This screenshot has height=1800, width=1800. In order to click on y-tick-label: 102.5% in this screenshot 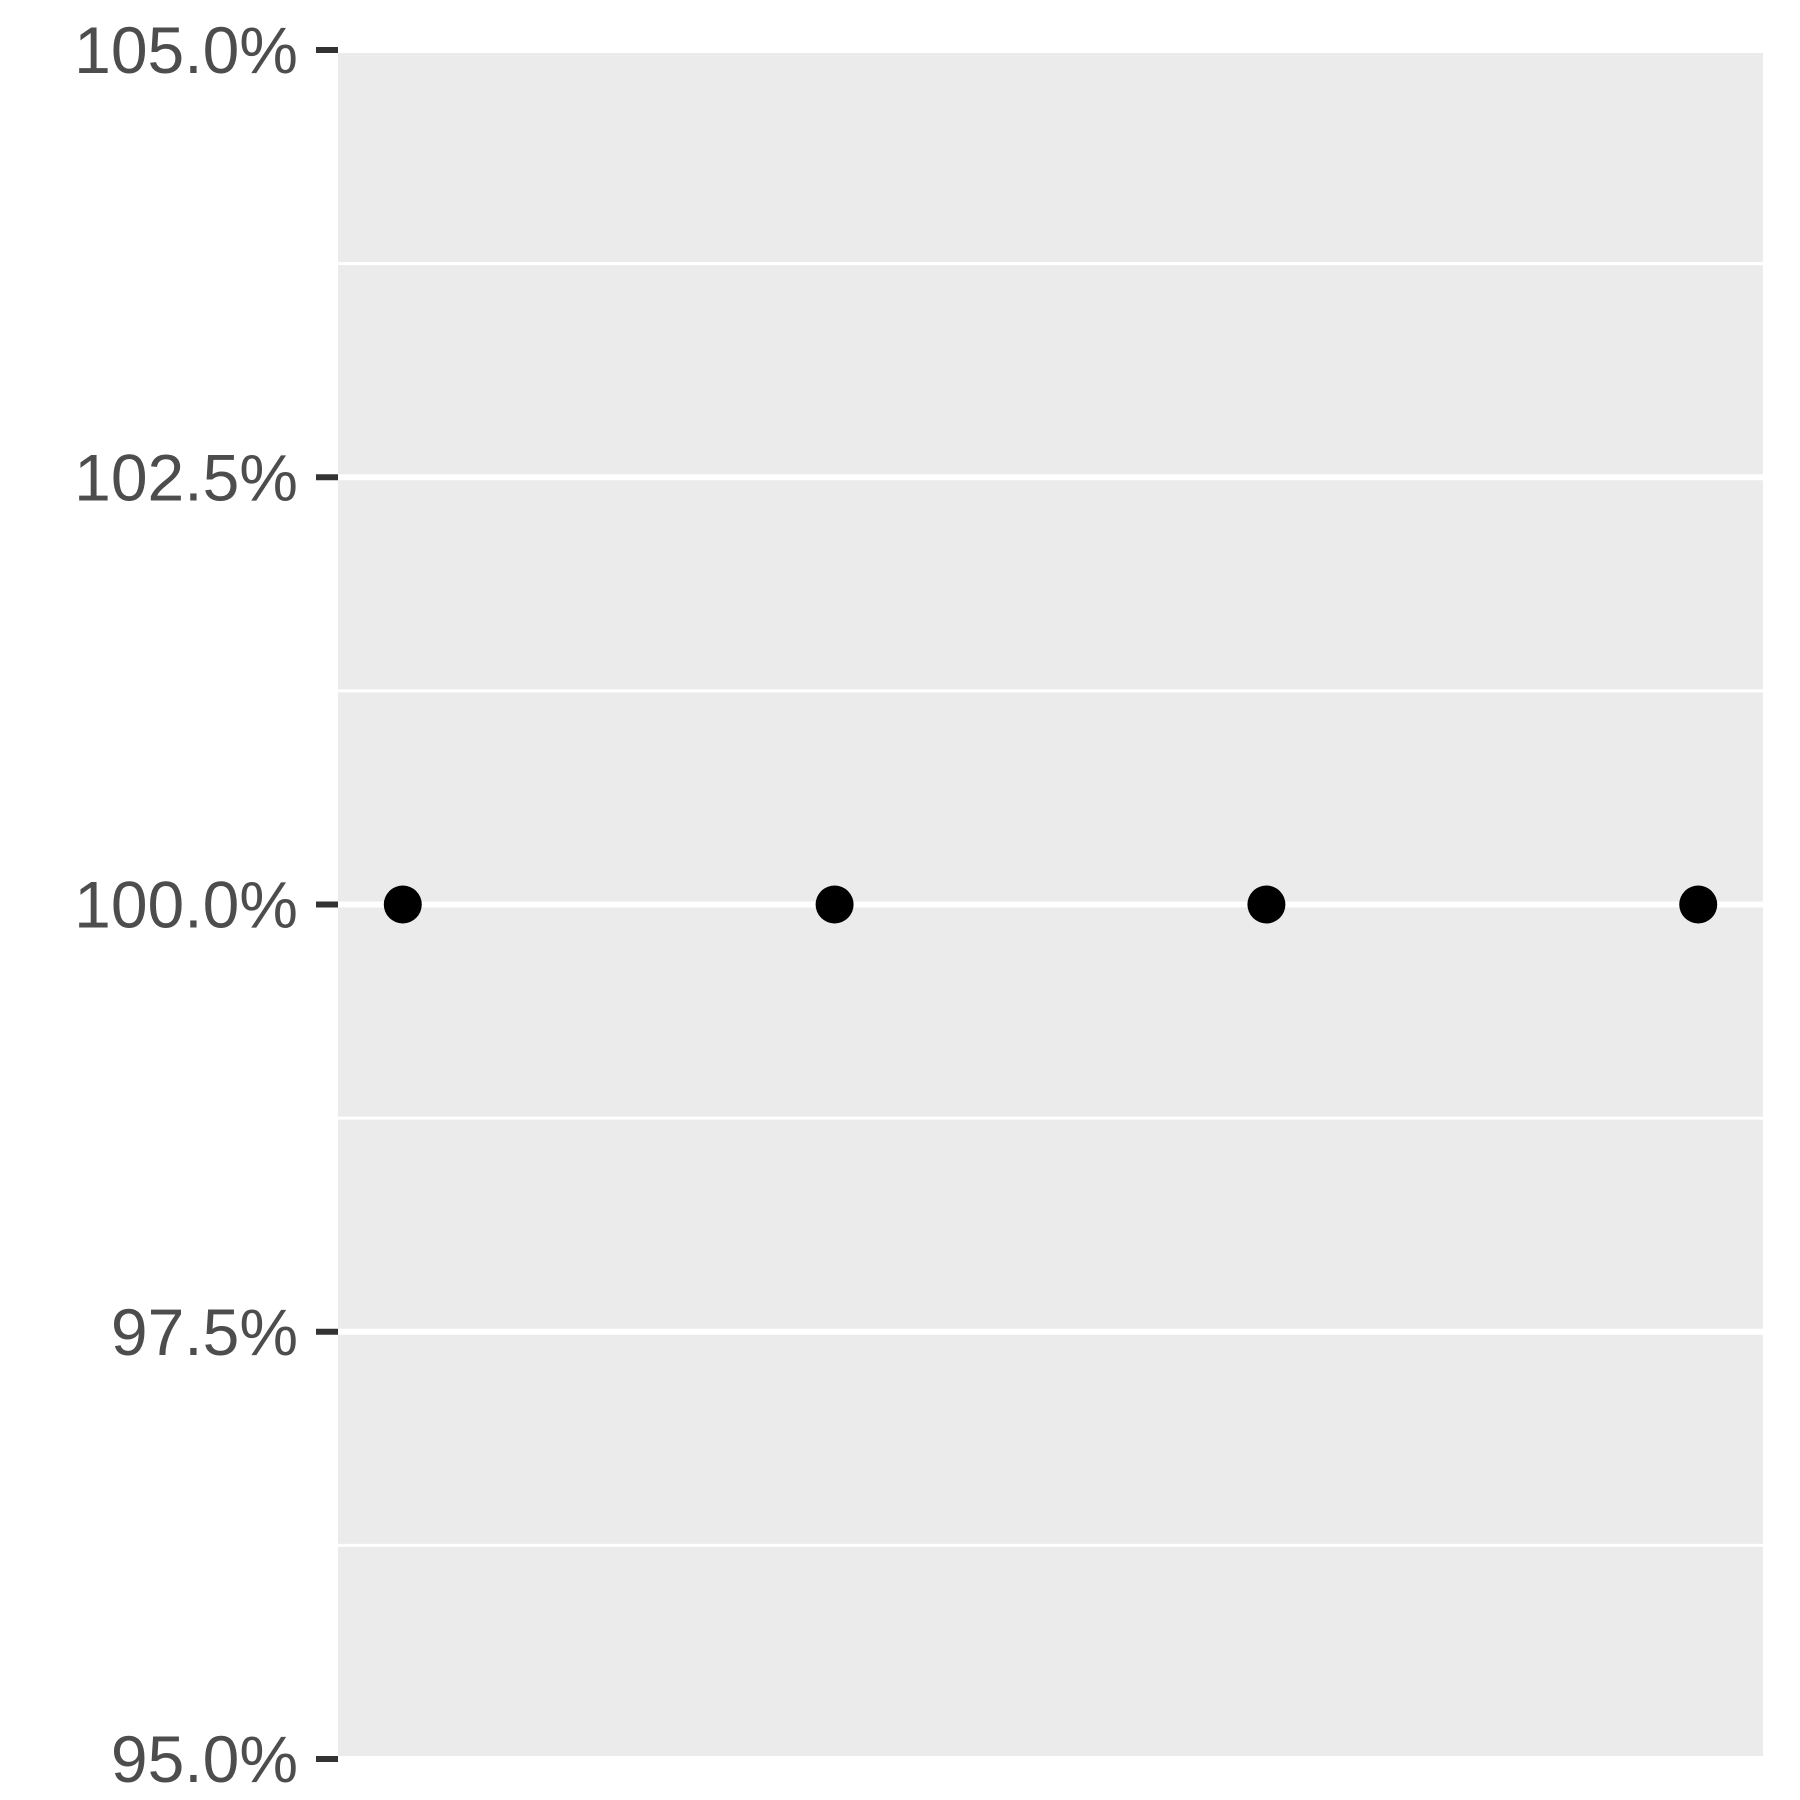, I will do `click(186, 477)`.